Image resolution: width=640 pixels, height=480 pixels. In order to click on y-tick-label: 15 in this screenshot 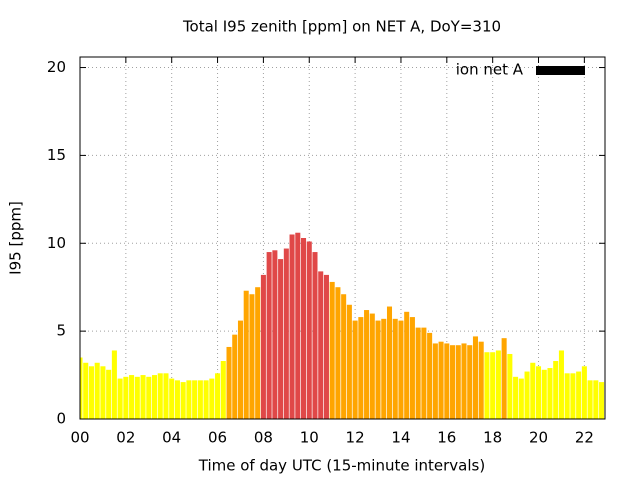, I will do `click(56, 155)`.